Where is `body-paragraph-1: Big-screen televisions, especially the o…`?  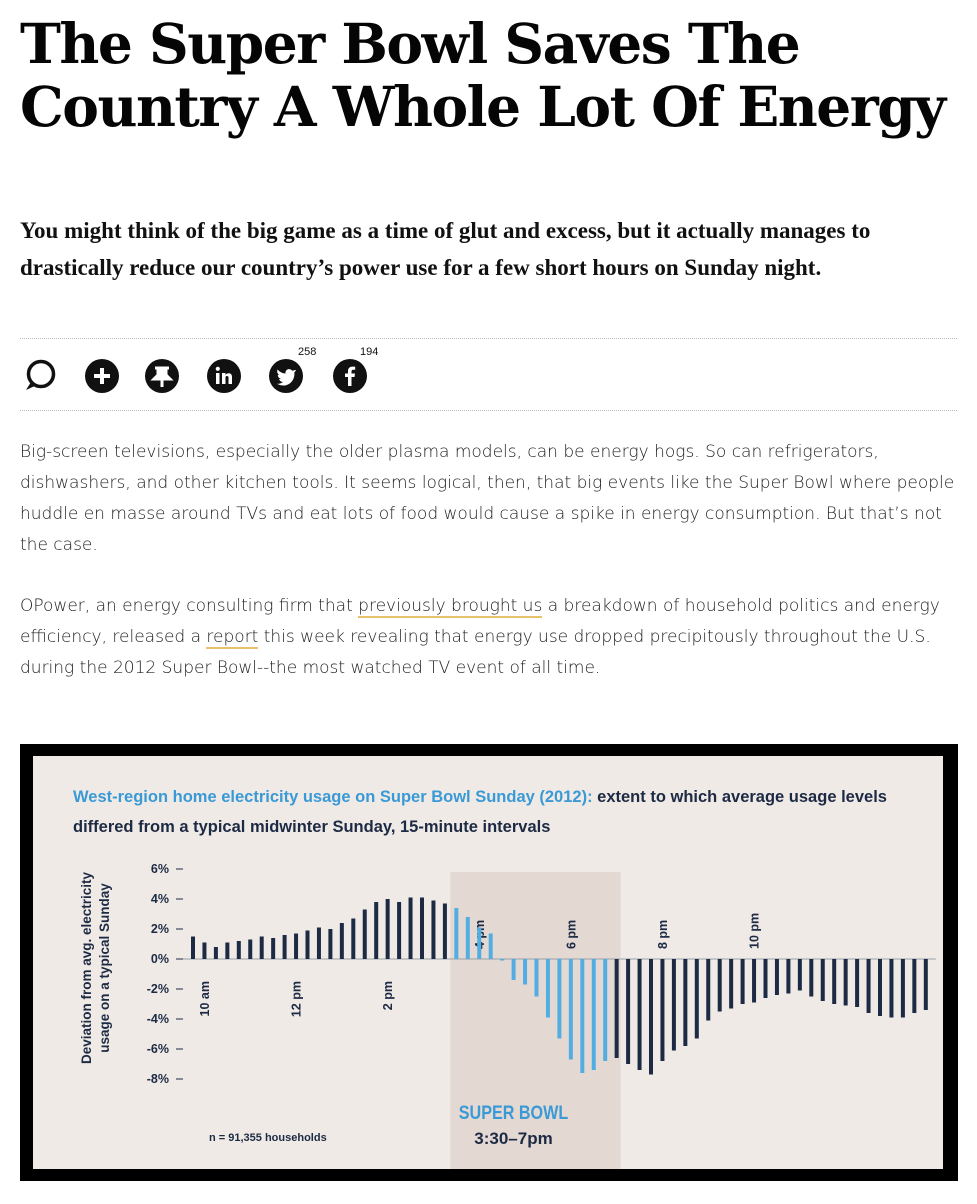
body-paragraph-1: Big-screen televisions, especially the o… is located at coordinates (487, 498).